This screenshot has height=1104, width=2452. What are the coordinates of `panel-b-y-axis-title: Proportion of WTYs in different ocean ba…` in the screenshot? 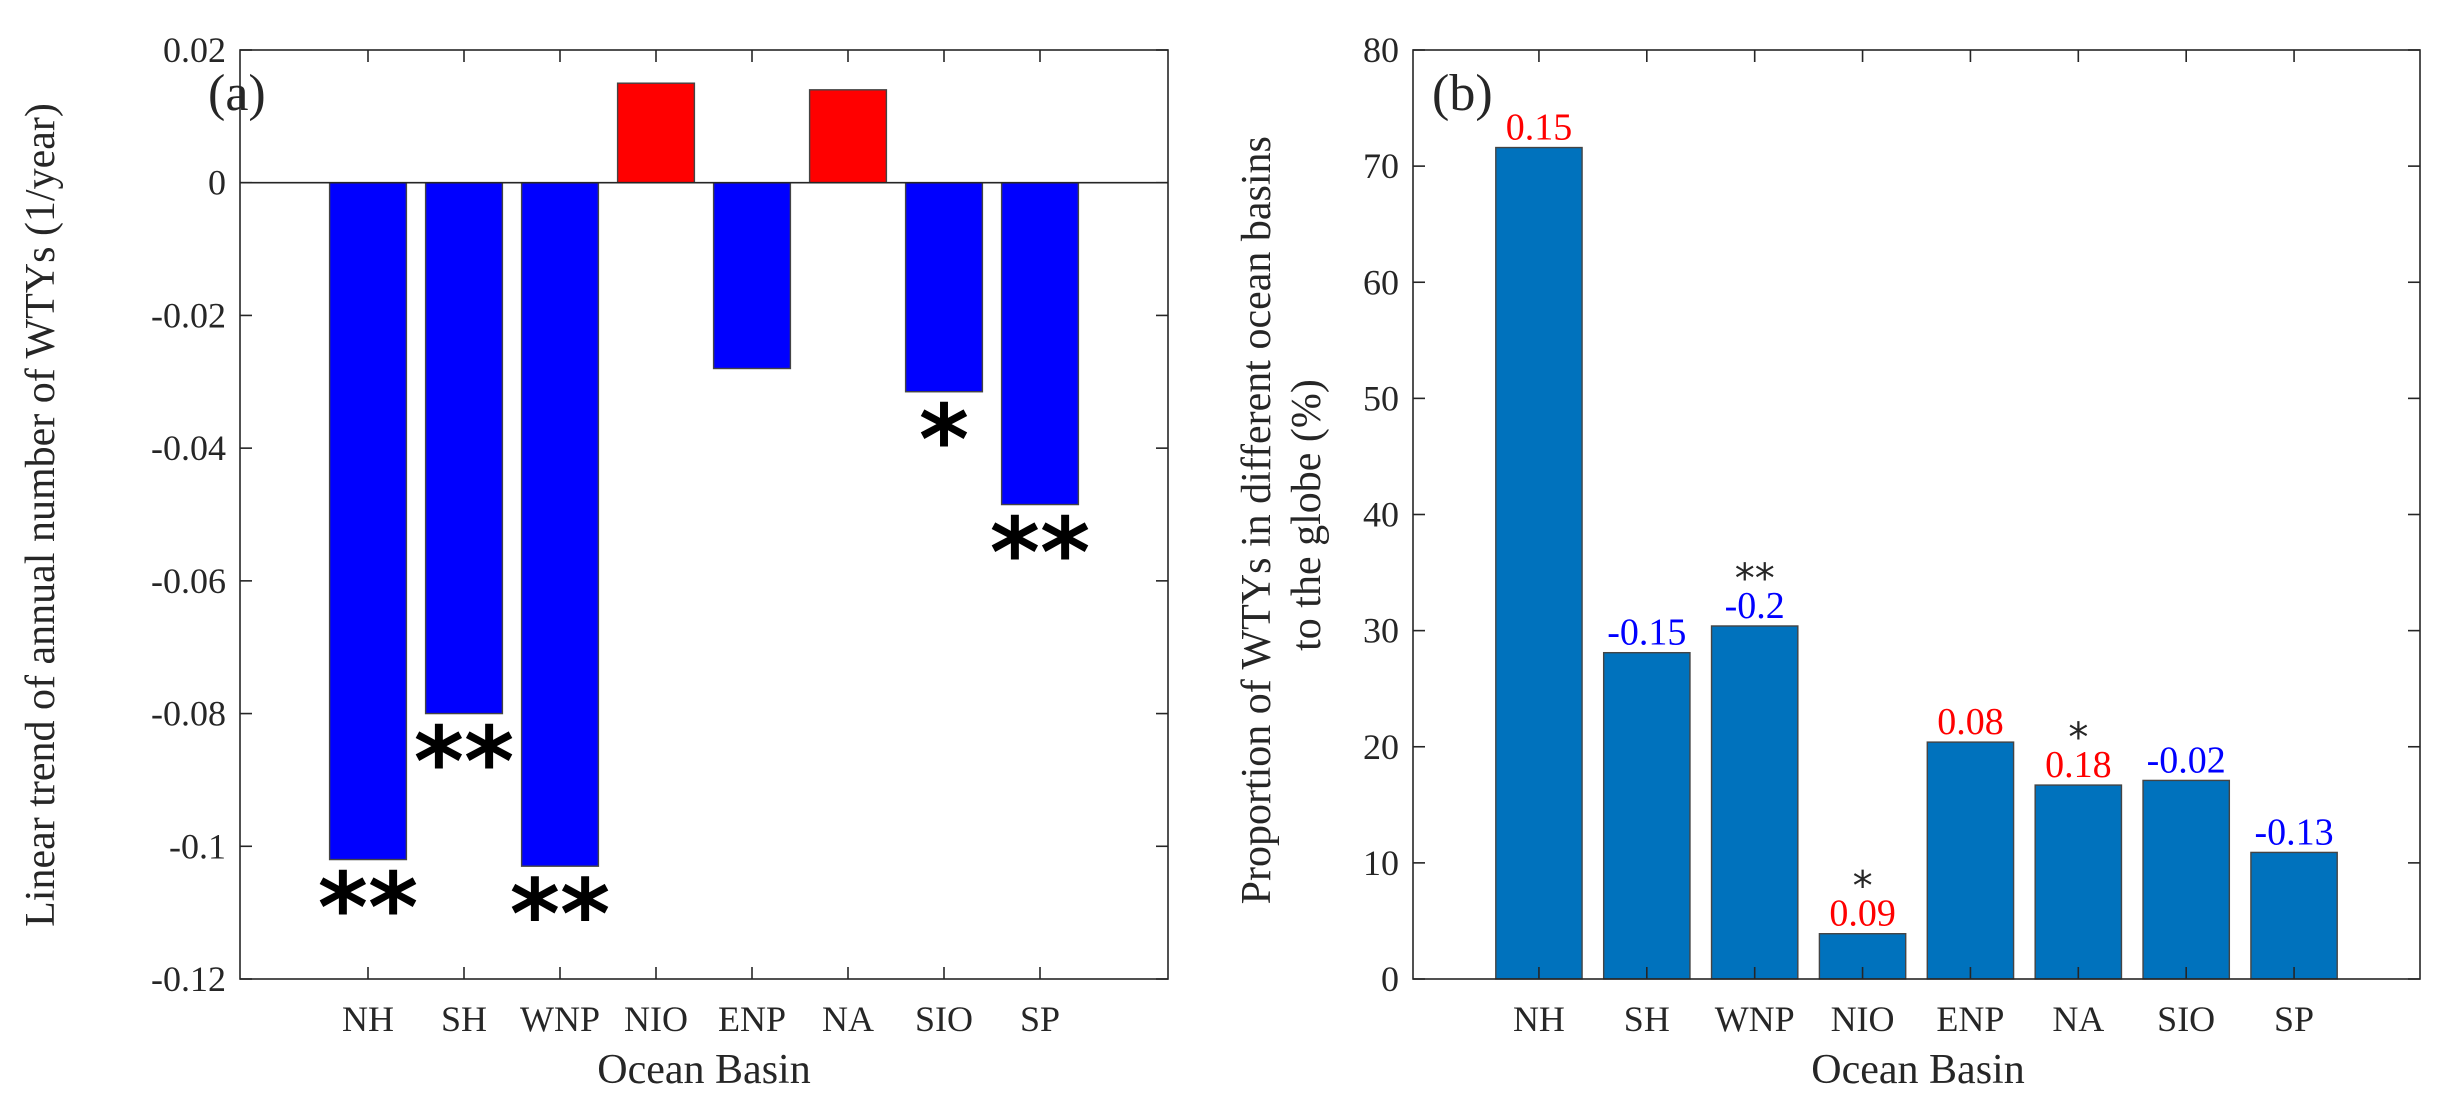 It's located at (1282, 515).